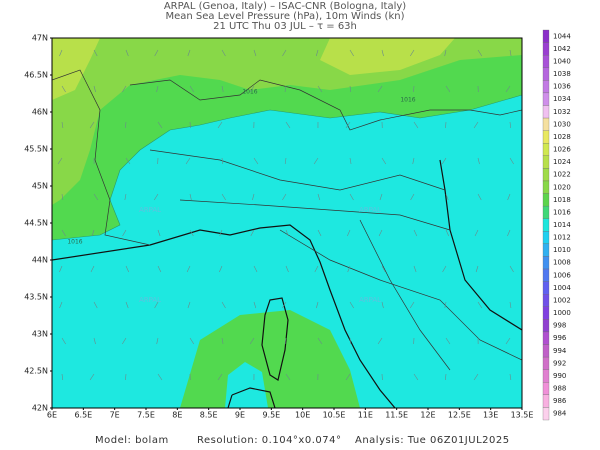  What do you see at coordinates (146, 415) in the screenshot?
I see `lon-label: 7.5E` at bounding box center [146, 415].